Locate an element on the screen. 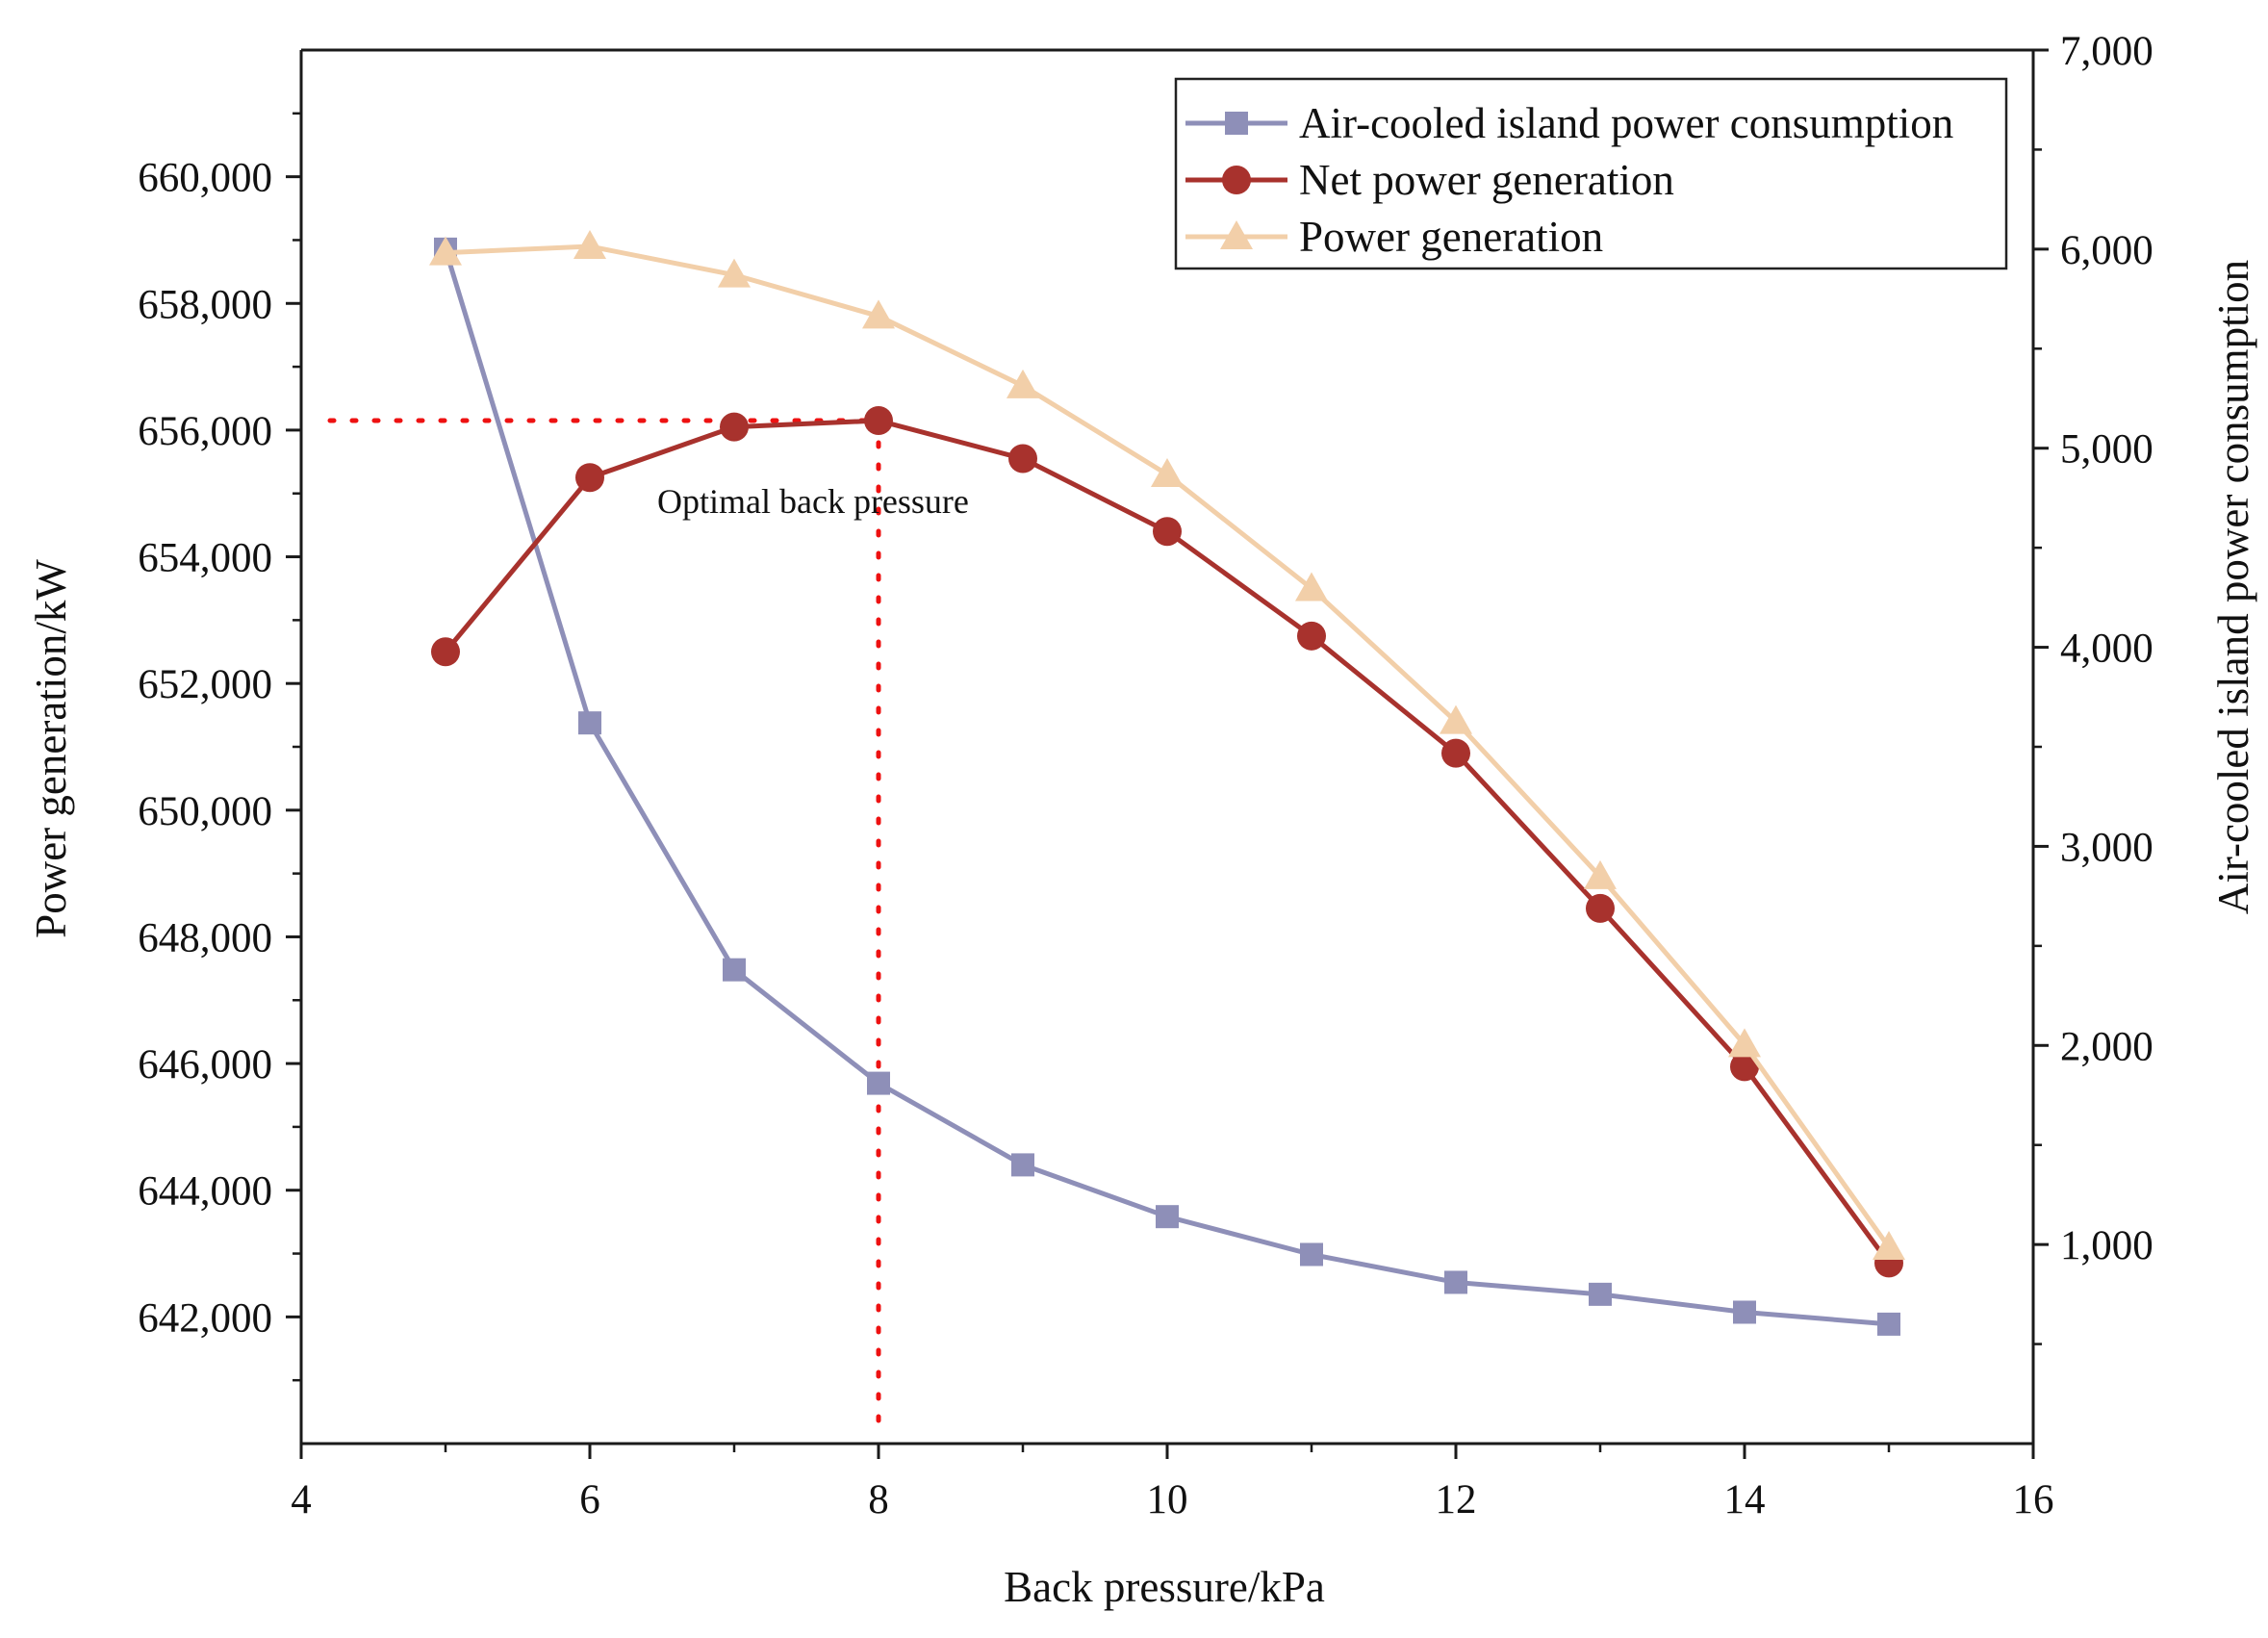  x-axis-title: Back pressure/kPa is located at coordinates (1164, 1587).